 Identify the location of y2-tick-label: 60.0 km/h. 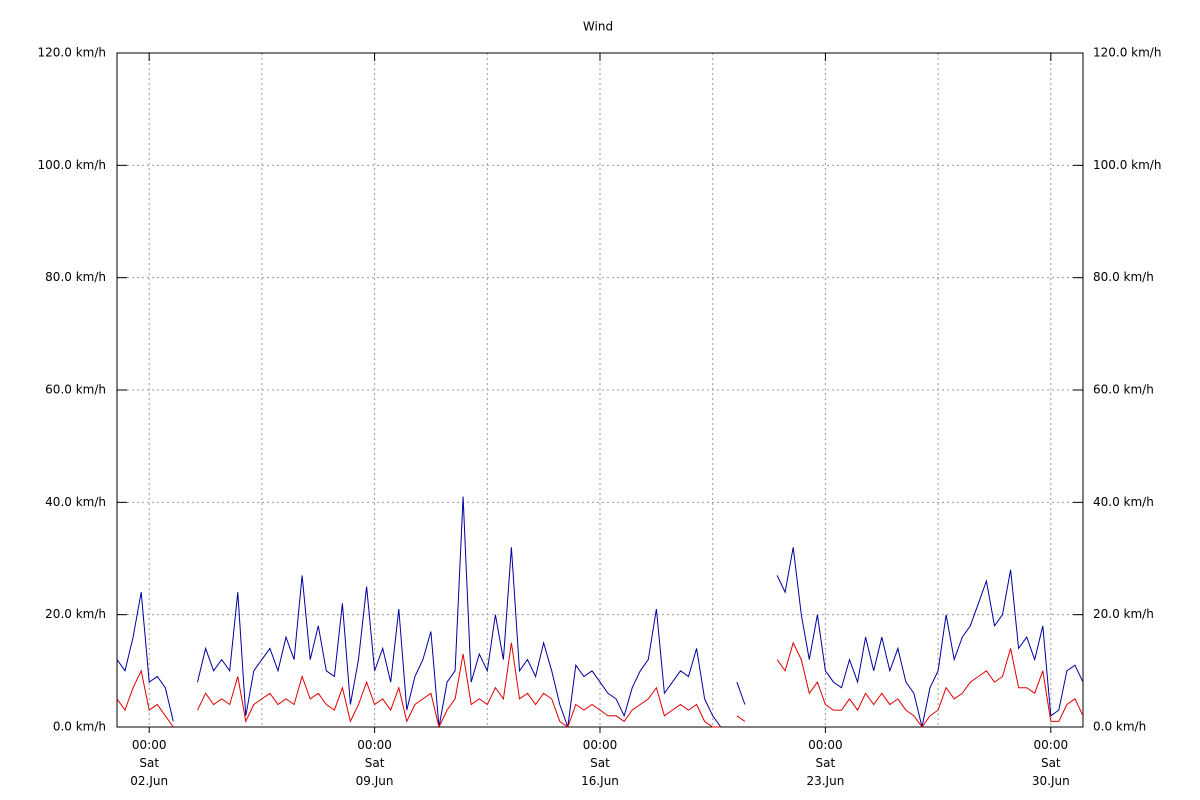
(1123, 390).